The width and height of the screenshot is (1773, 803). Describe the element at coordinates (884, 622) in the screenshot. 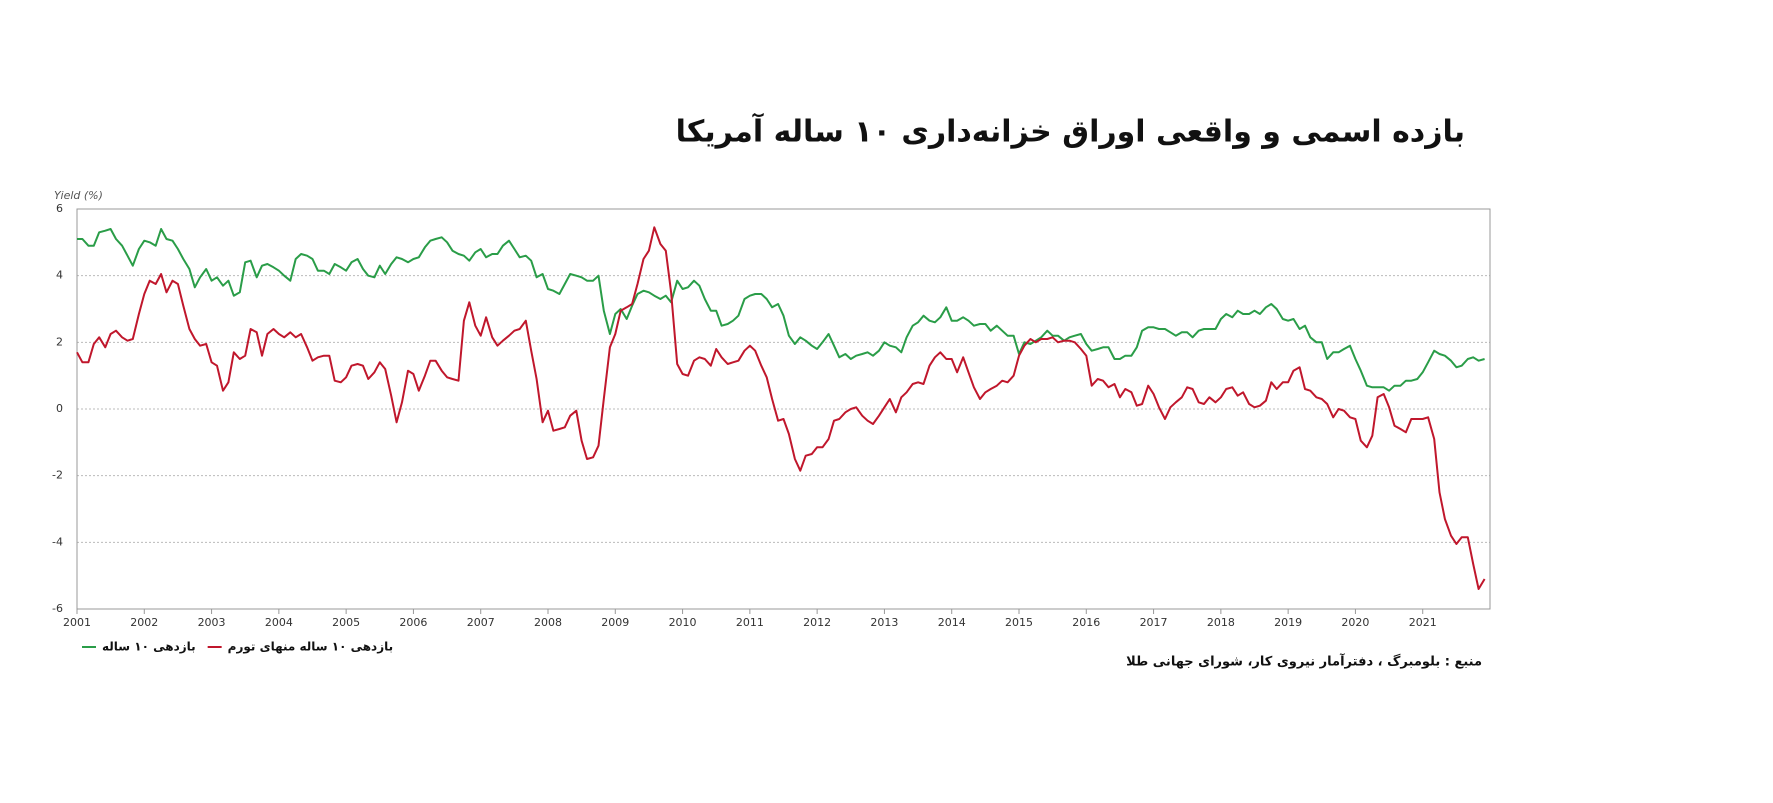

I see `x-tick-label: 2013` at that location.